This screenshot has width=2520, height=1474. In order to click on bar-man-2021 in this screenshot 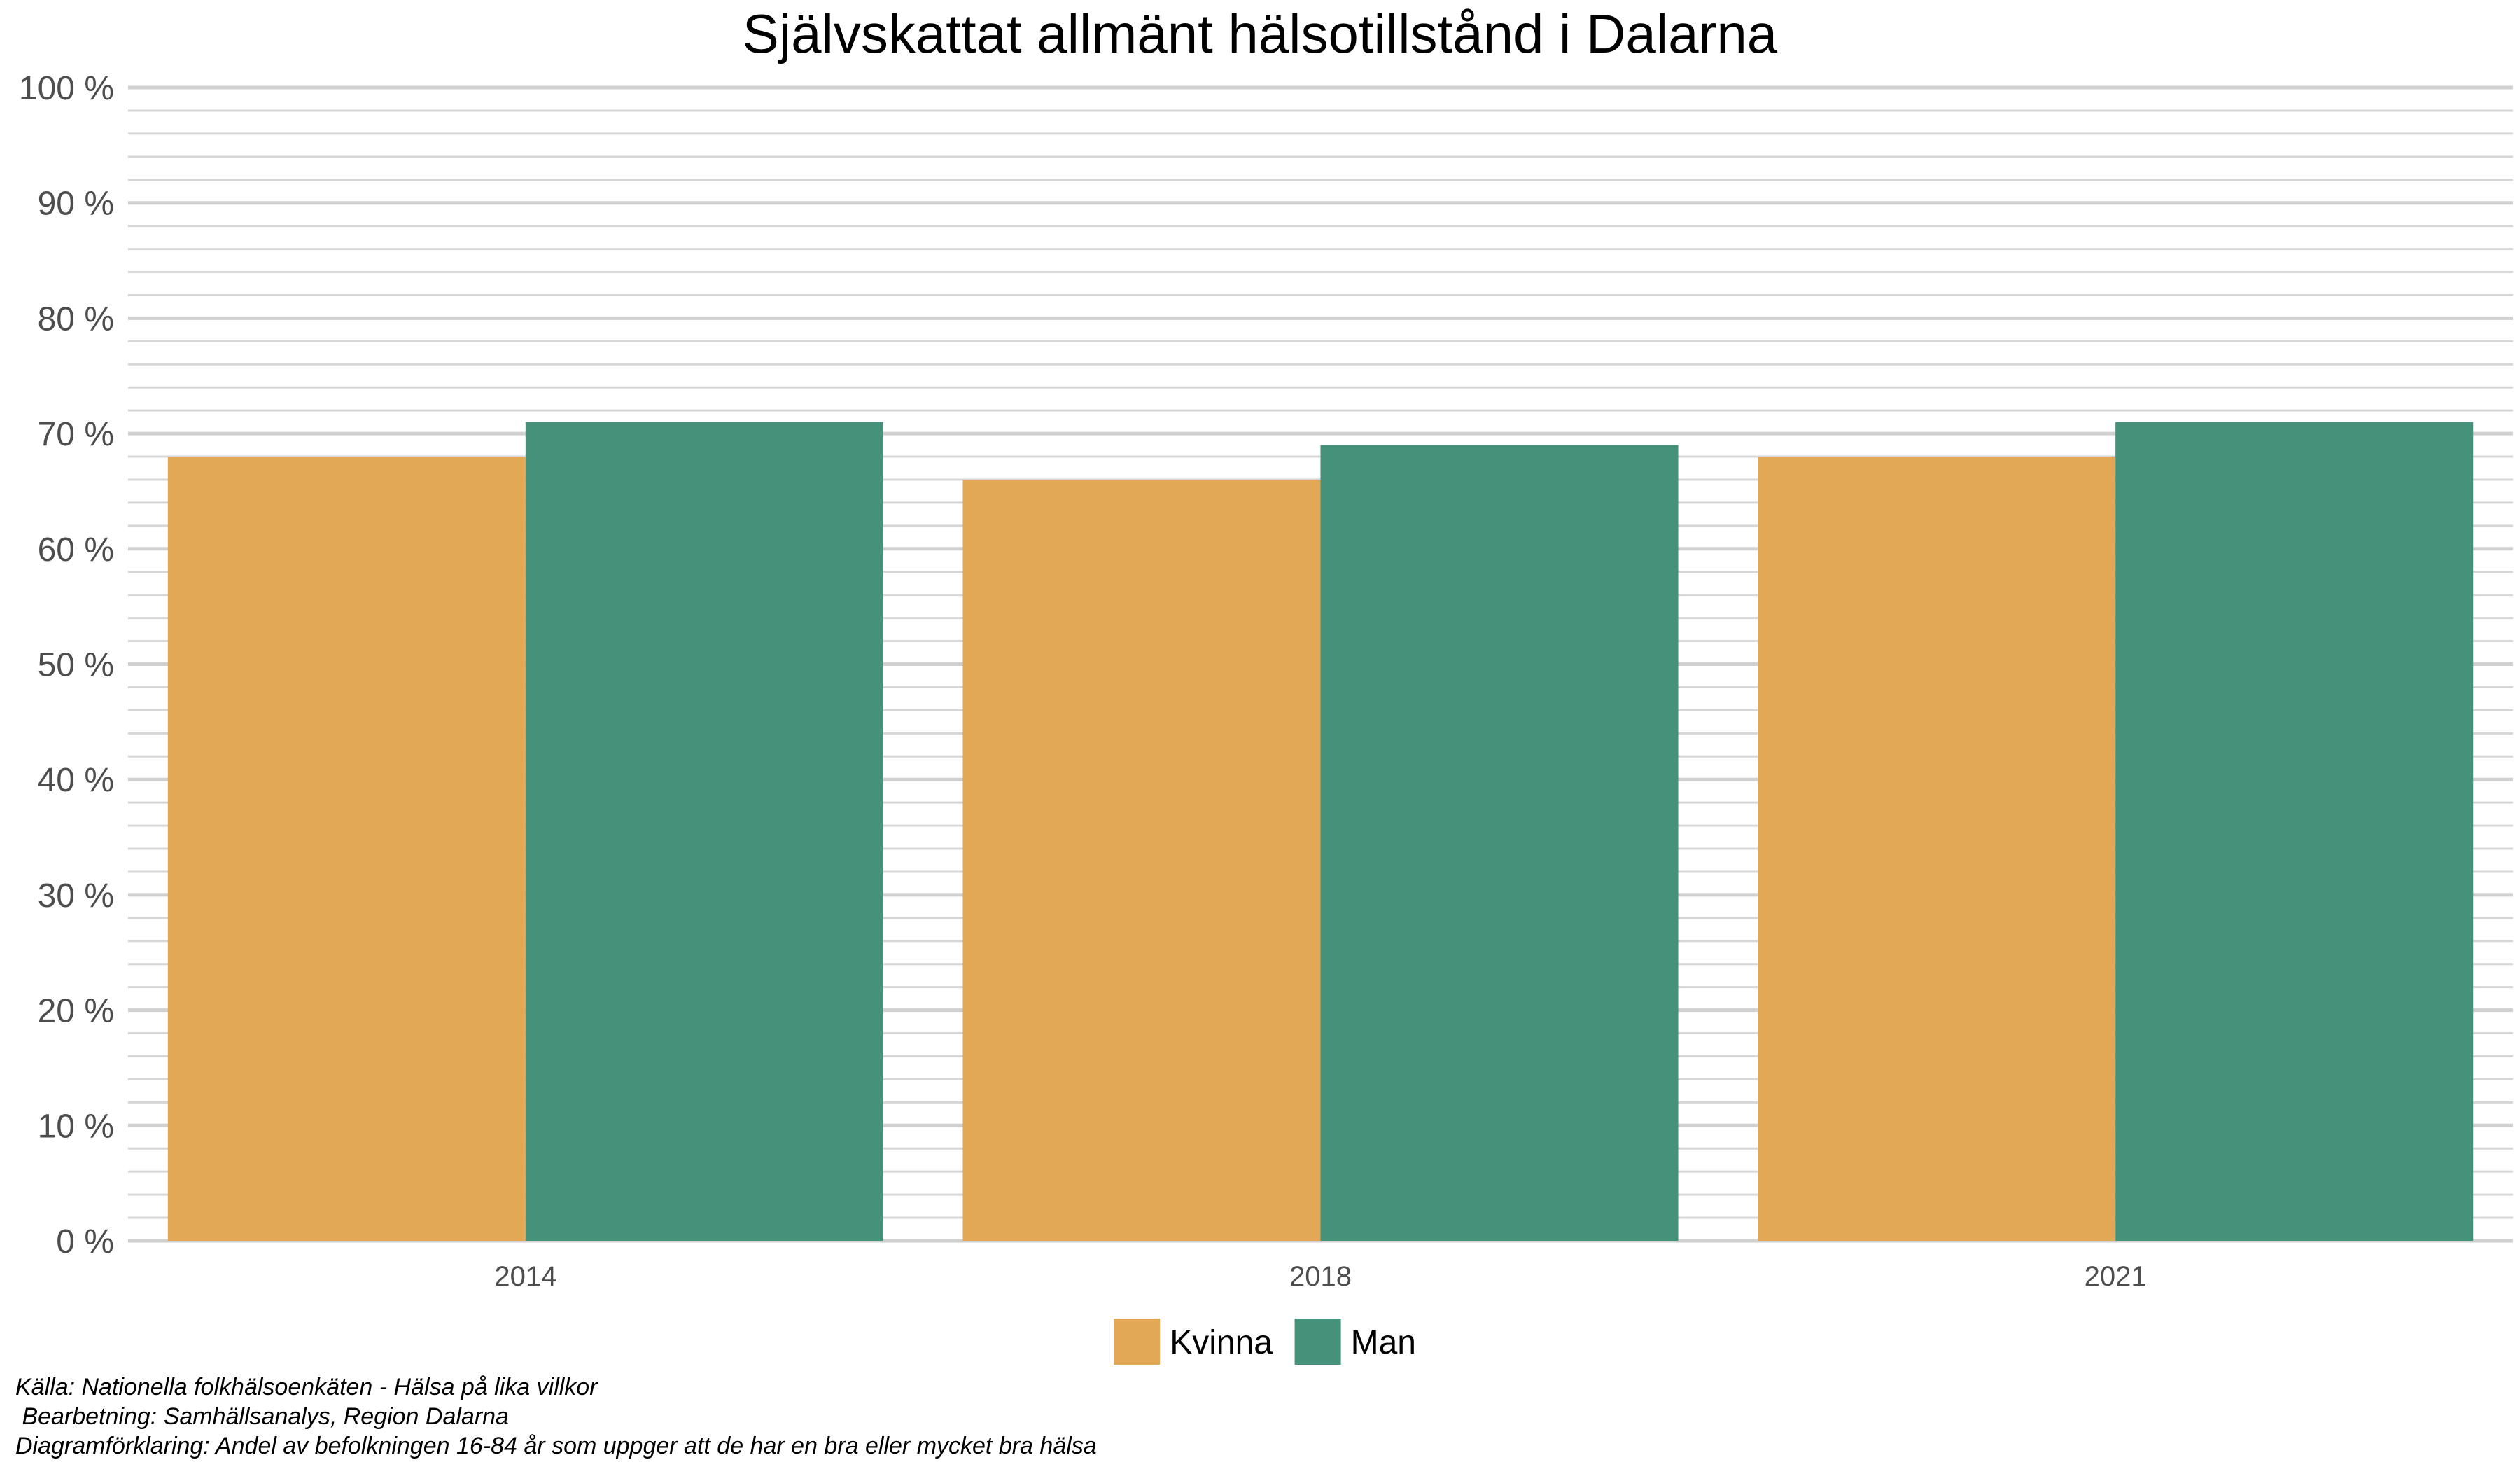, I will do `click(2294, 831)`.